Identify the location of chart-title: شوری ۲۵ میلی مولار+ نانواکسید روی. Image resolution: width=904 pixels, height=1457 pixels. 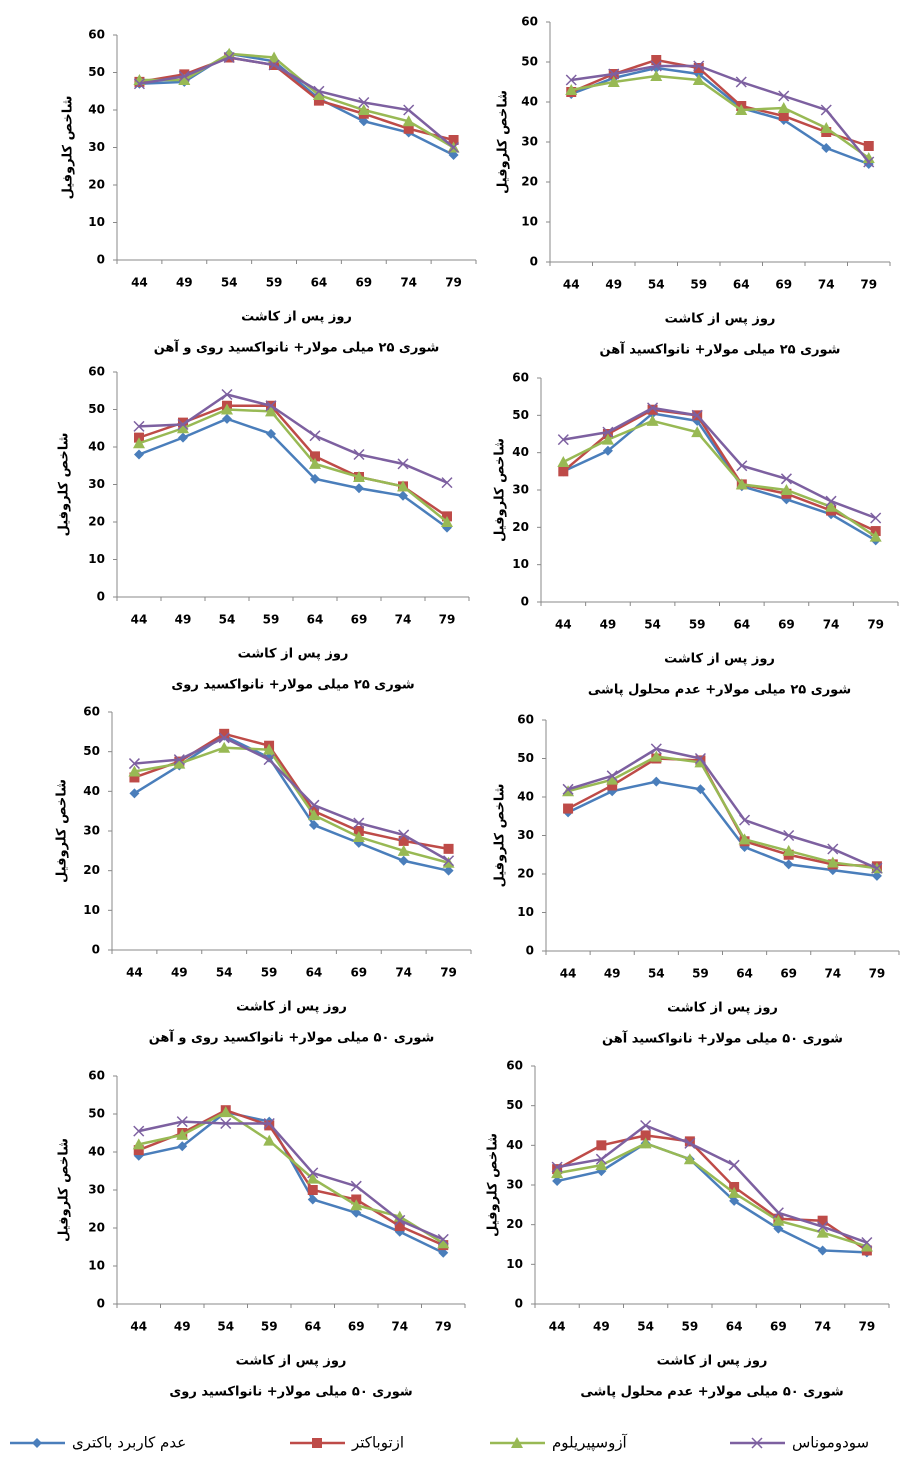
(292, 685).